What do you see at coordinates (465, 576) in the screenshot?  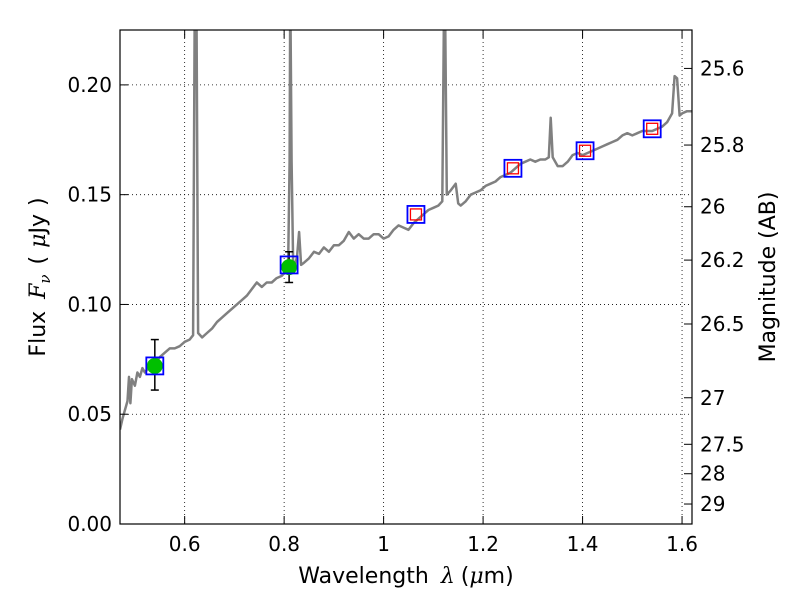 I see `x-axis-label-unit-open: (` at bounding box center [465, 576].